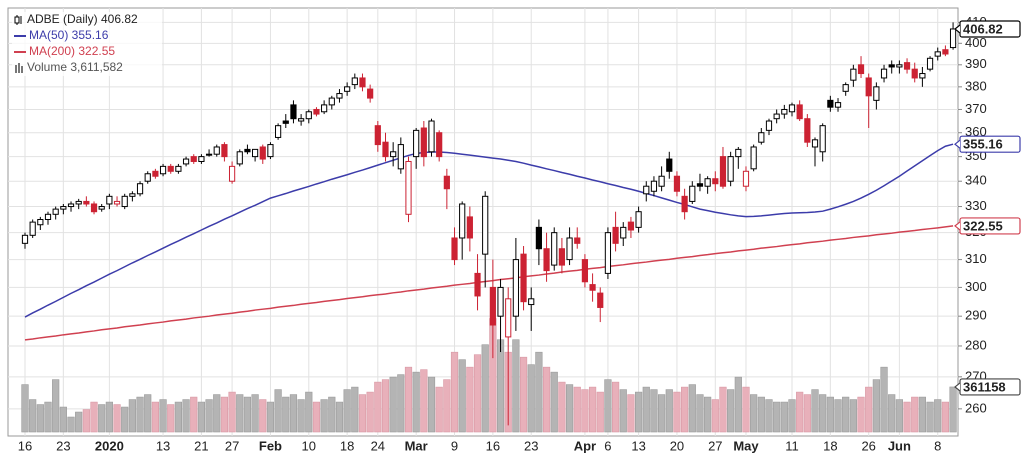 The width and height of the screenshot is (1024, 465). I want to click on y-tick-label: 330, so click(976, 205).